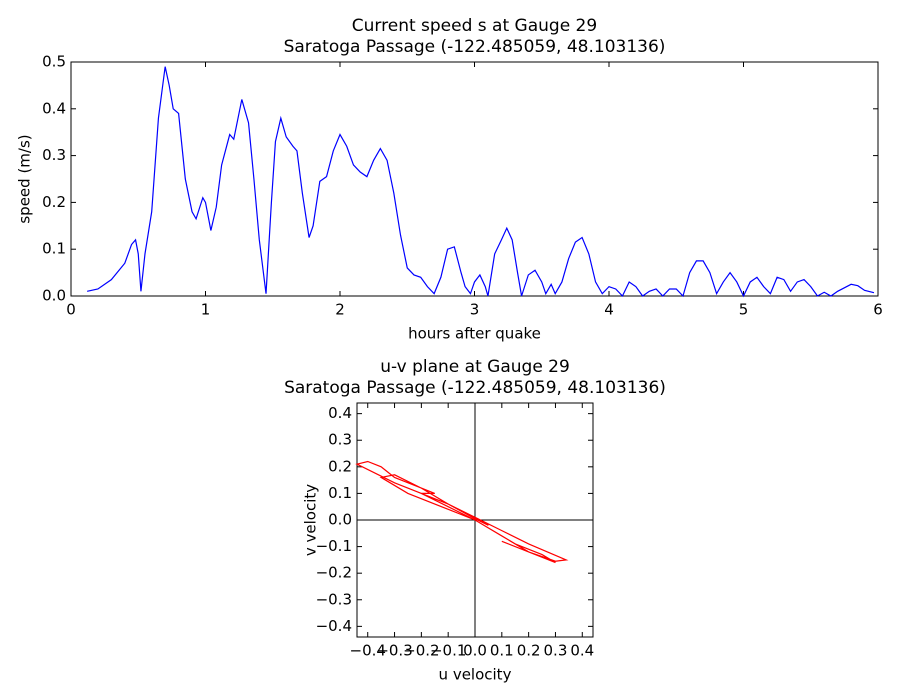  I want to click on x-axis-label: hours after quake, so click(474, 334).